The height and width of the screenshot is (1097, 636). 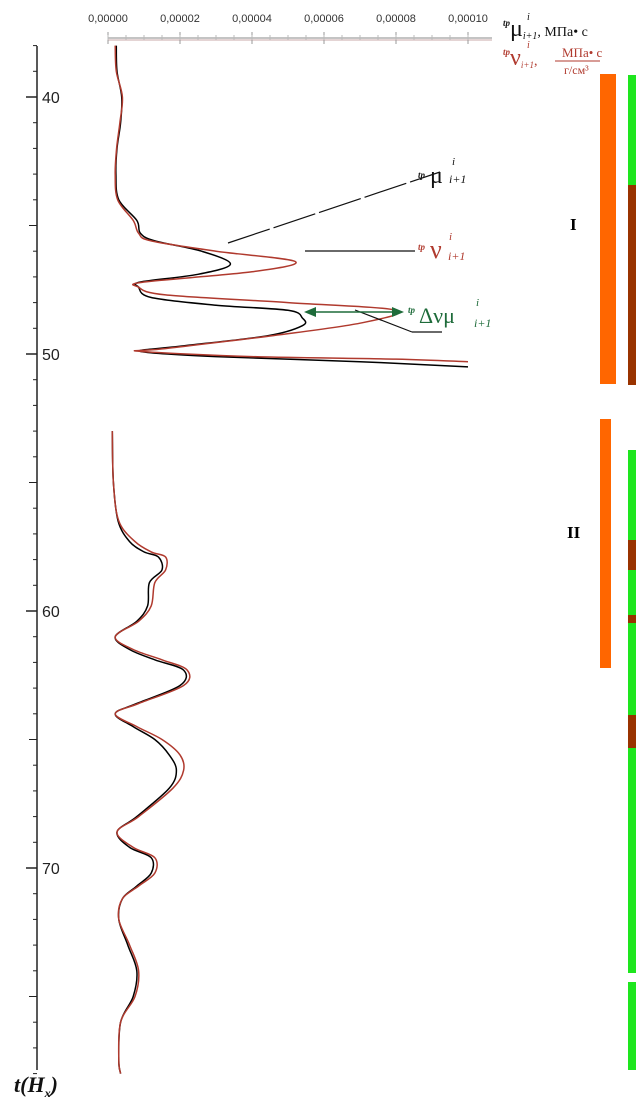 What do you see at coordinates (51, 355) in the screenshot?
I see `y-tick-label: 50` at bounding box center [51, 355].